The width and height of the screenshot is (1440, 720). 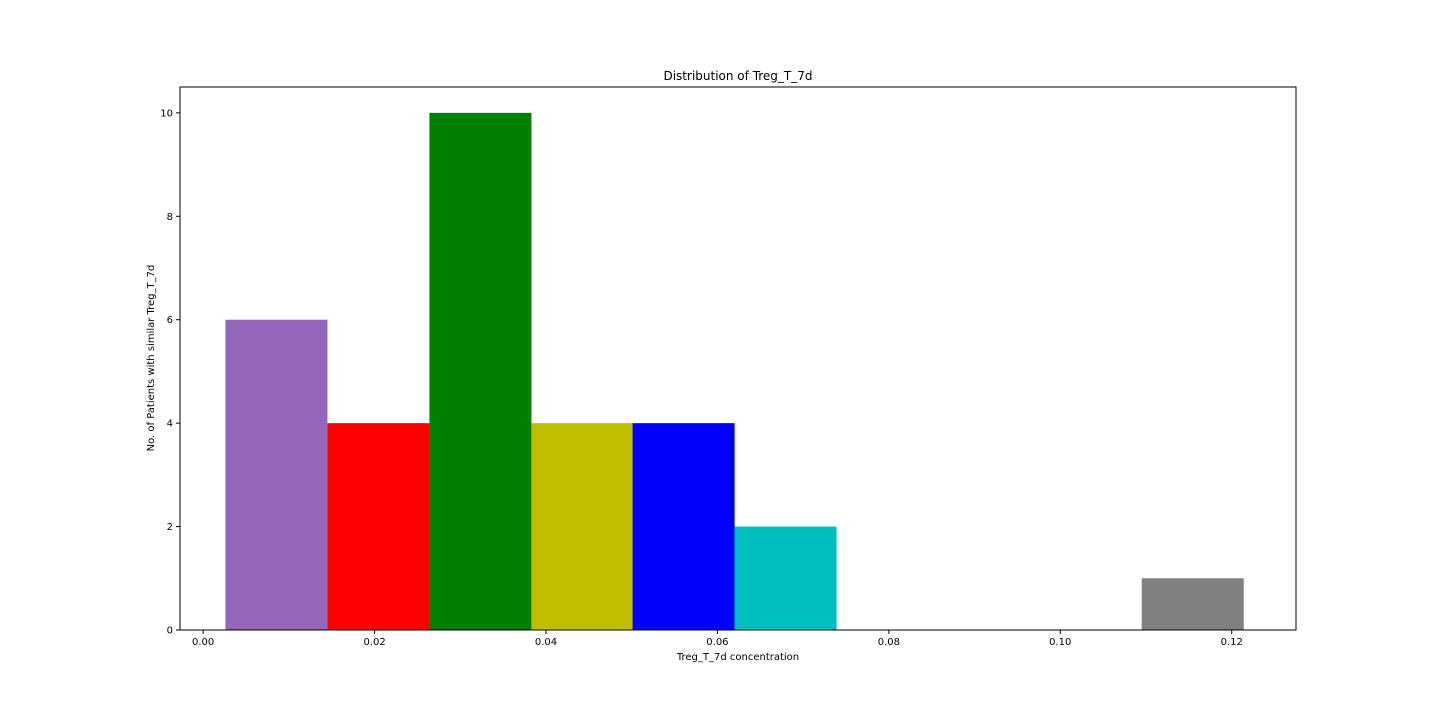 I want to click on y-axis-label: No. of Patients with similar Treg_T_7d, so click(x=151, y=358).